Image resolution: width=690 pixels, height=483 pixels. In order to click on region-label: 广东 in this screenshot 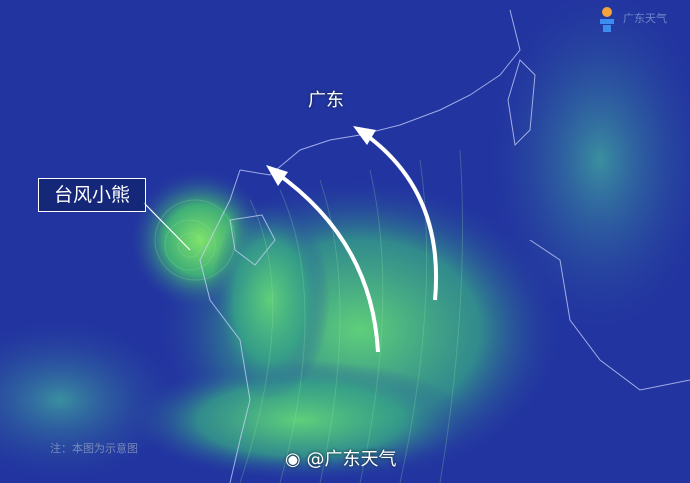, I will do `click(326, 100)`.